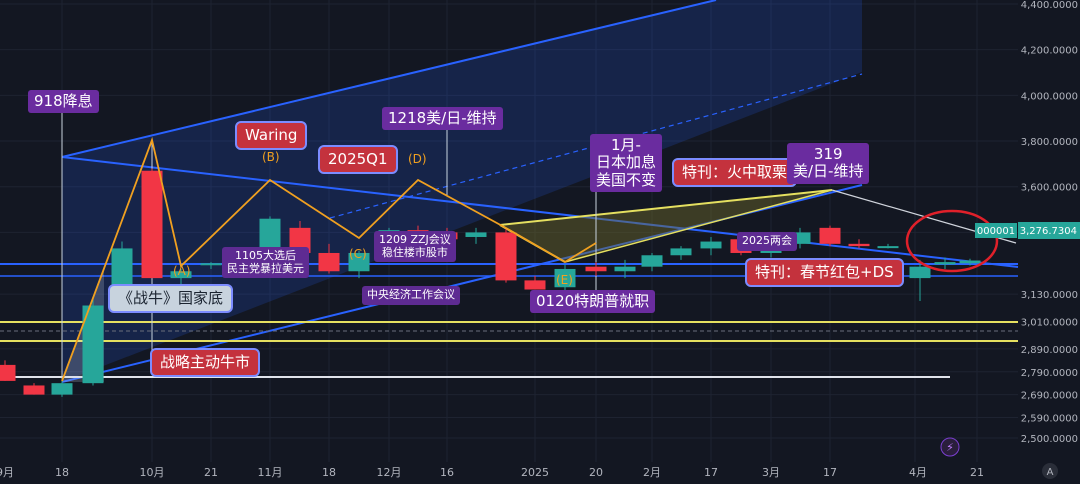  What do you see at coordinates (271, 136) in the screenshot?
I see `annotation-label: Waring` at bounding box center [271, 136].